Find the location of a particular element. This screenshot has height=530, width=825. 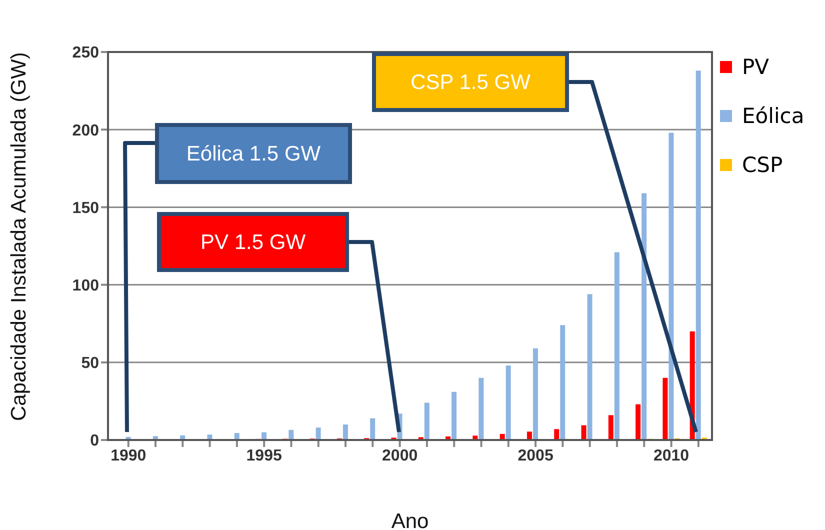

x-tick-label: 1990 is located at coordinates (128, 455).